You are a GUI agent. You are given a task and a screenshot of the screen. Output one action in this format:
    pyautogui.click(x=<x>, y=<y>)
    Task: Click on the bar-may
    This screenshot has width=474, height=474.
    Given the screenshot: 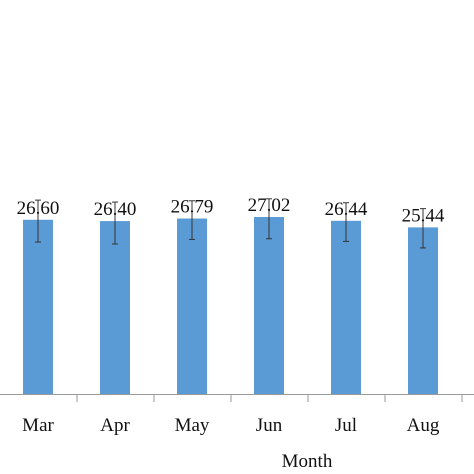 What is the action you would take?
    pyautogui.click(x=192, y=306)
    